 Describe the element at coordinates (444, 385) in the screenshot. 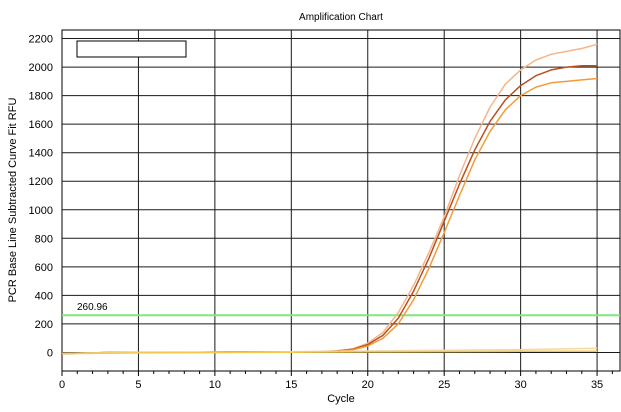

I see `x-tick-label-5: 25` at that location.